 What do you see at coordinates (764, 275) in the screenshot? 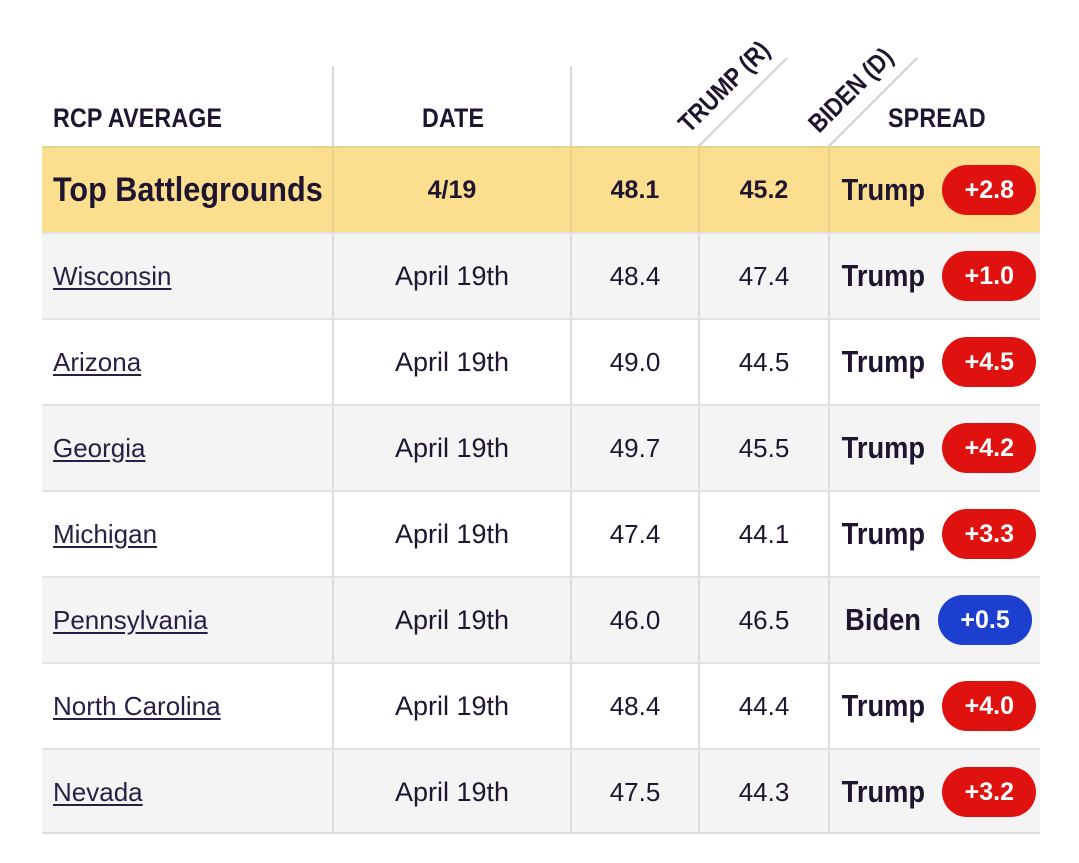
I see `biden-value: 47.4` at bounding box center [764, 275].